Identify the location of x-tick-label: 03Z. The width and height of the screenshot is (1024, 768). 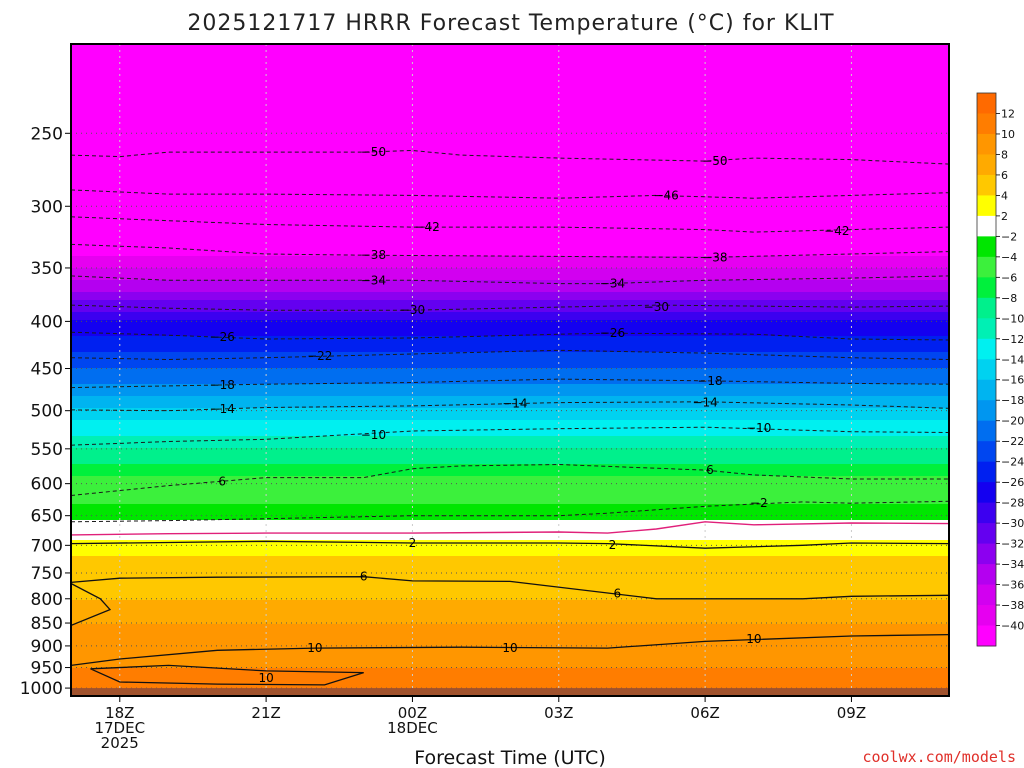
(558, 713).